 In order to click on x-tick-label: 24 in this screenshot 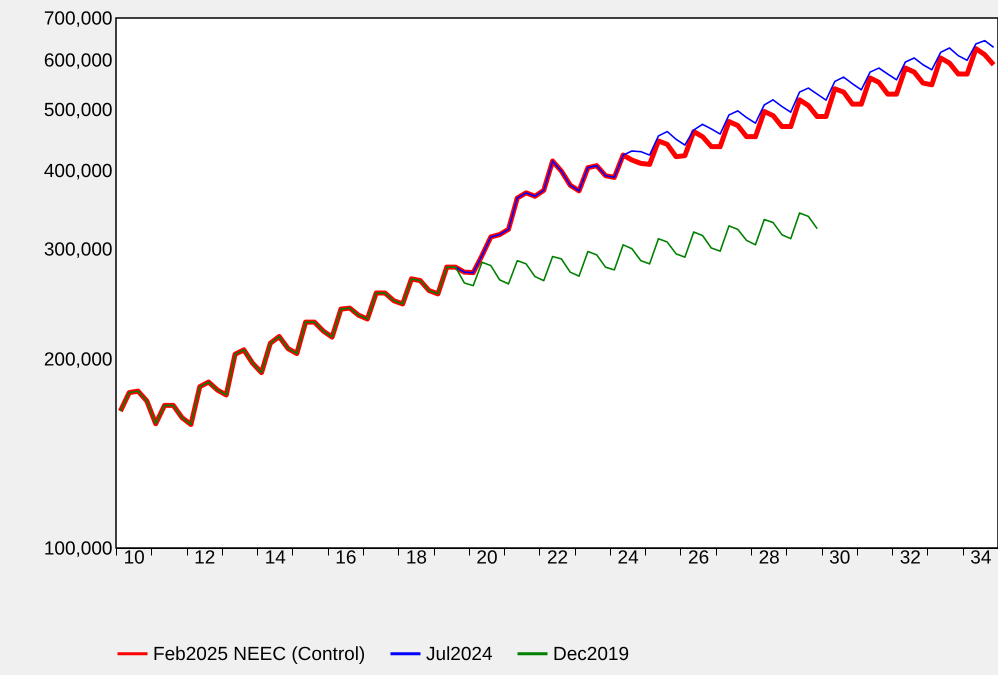, I will do `click(628, 558)`.